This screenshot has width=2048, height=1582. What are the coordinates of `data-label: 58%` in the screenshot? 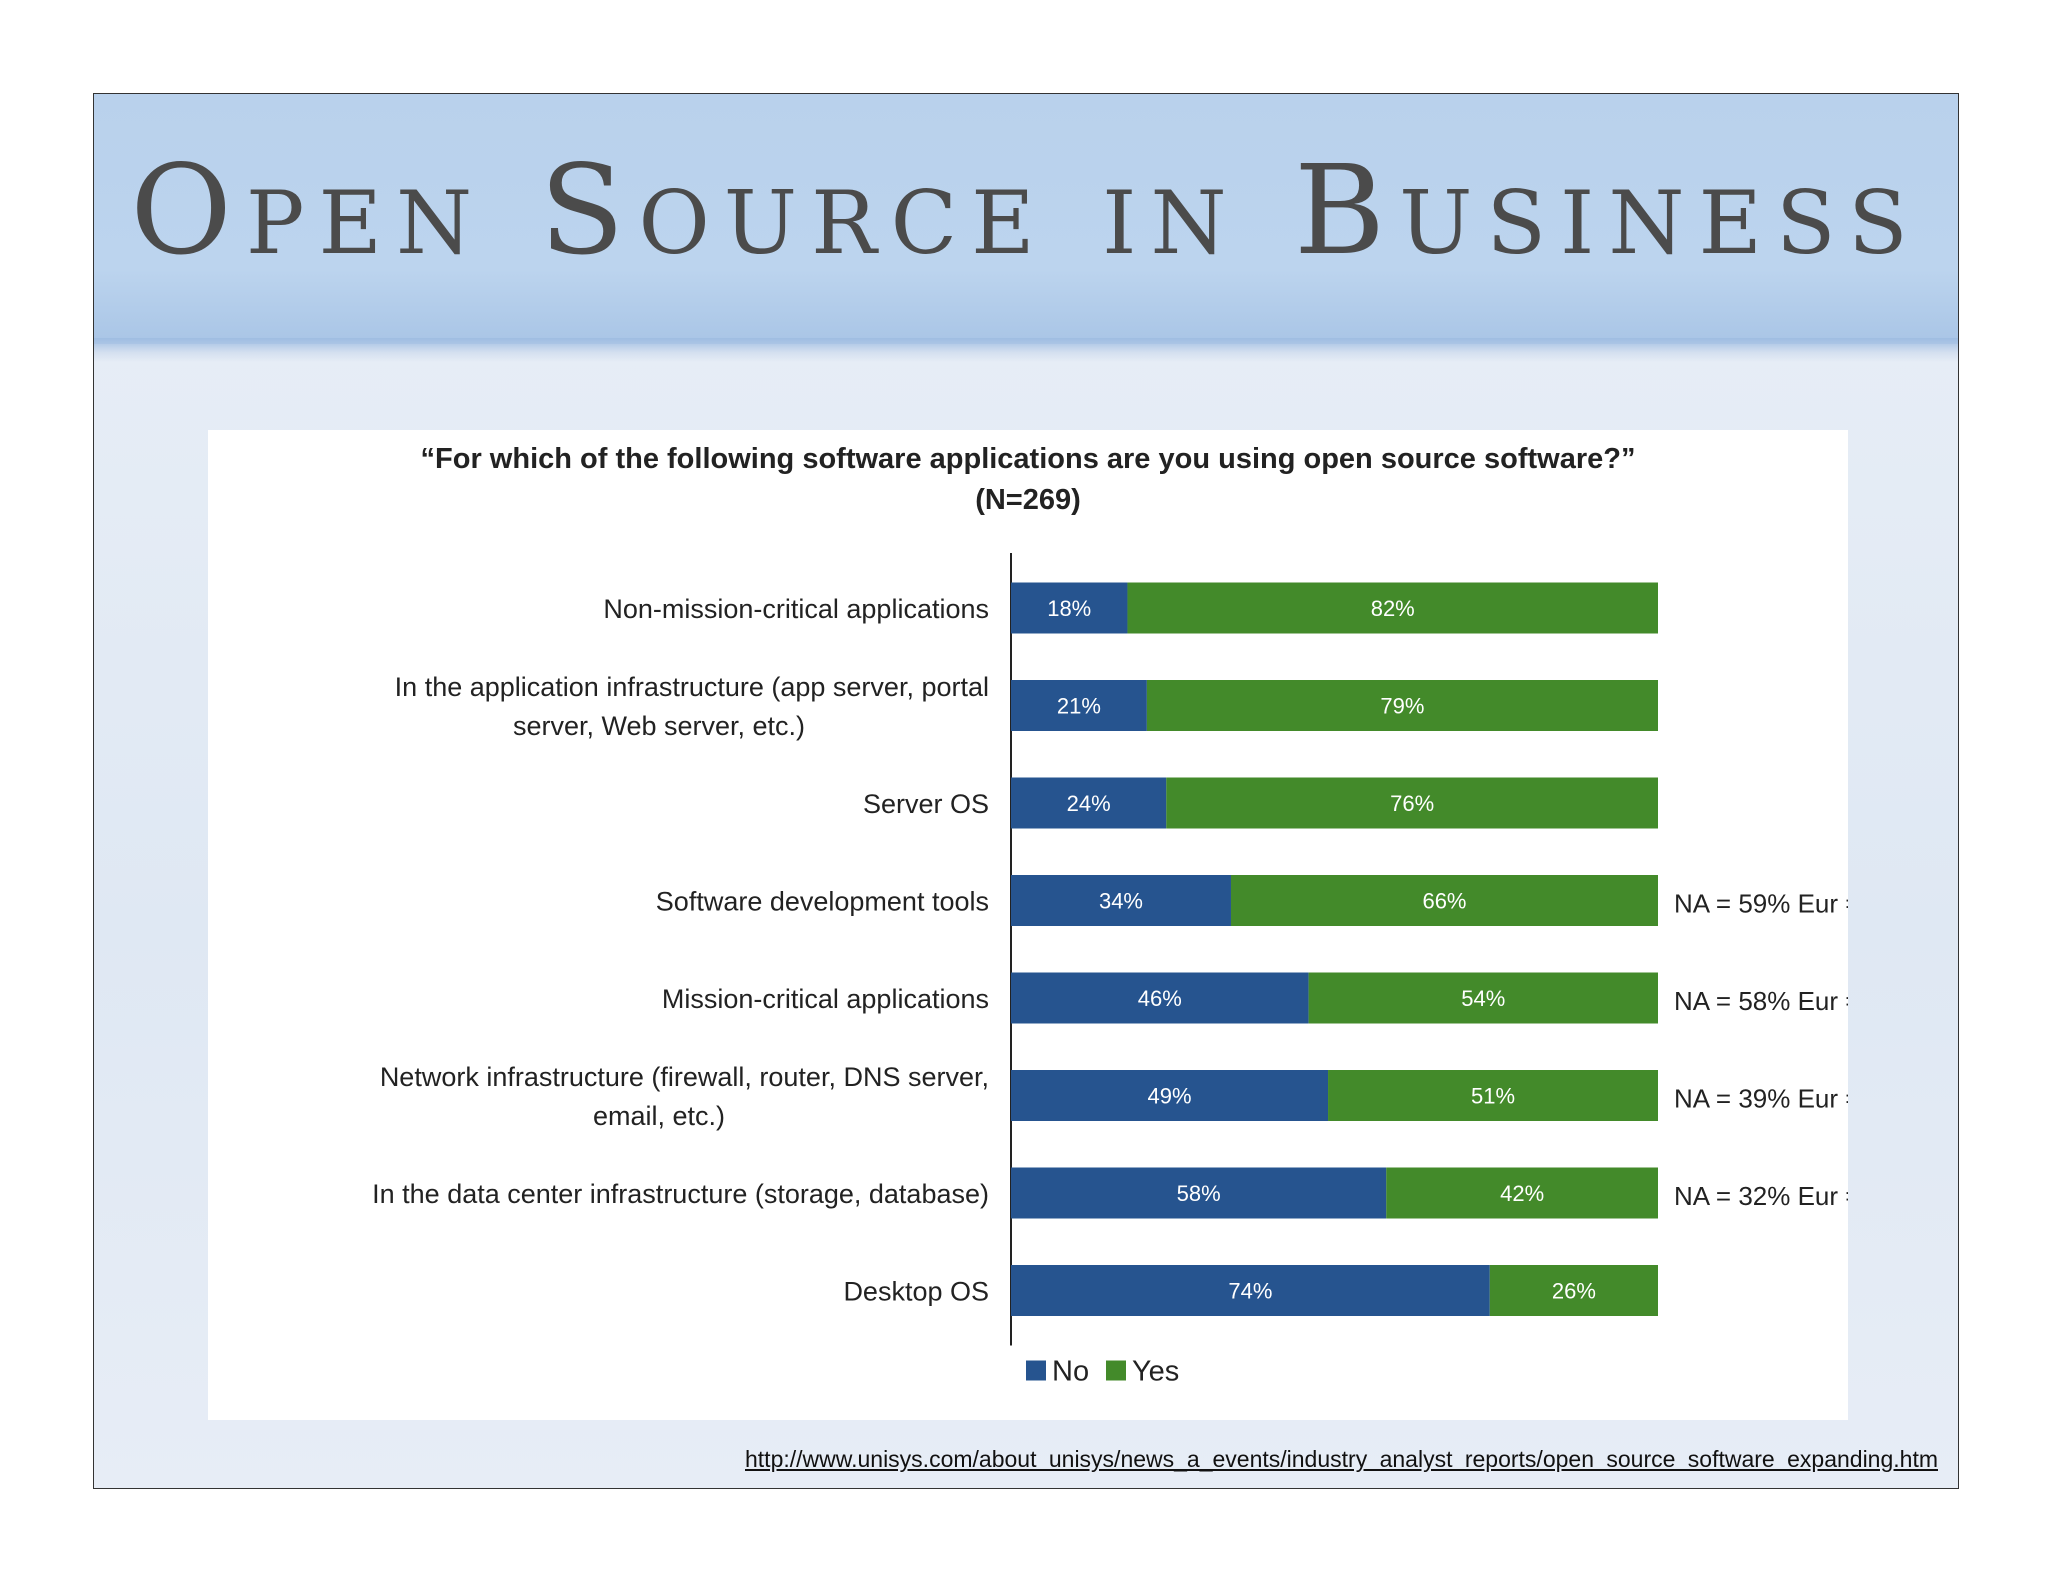 It's located at (1199, 1193).